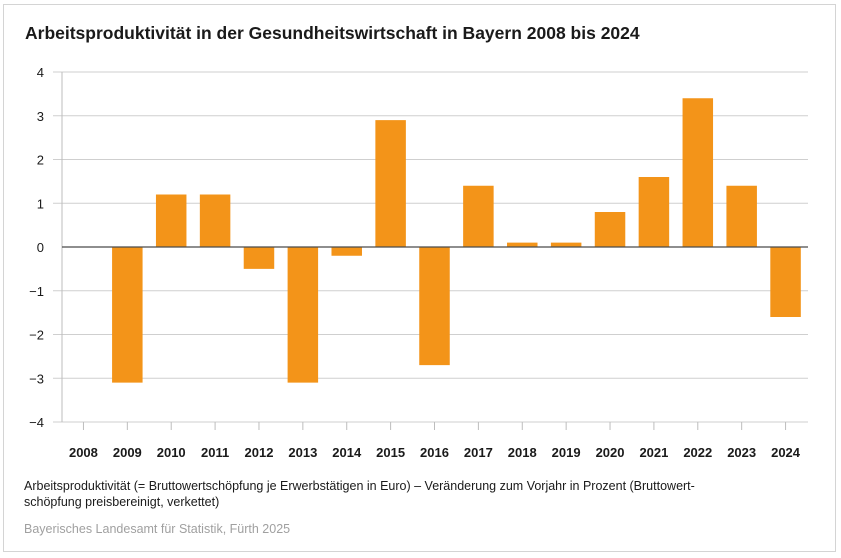 The image size is (841, 558). What do you see at coordinates (215, 452) in the screenshot?
I see `x-tick-label: 2011` at bounding box center [215, 452].